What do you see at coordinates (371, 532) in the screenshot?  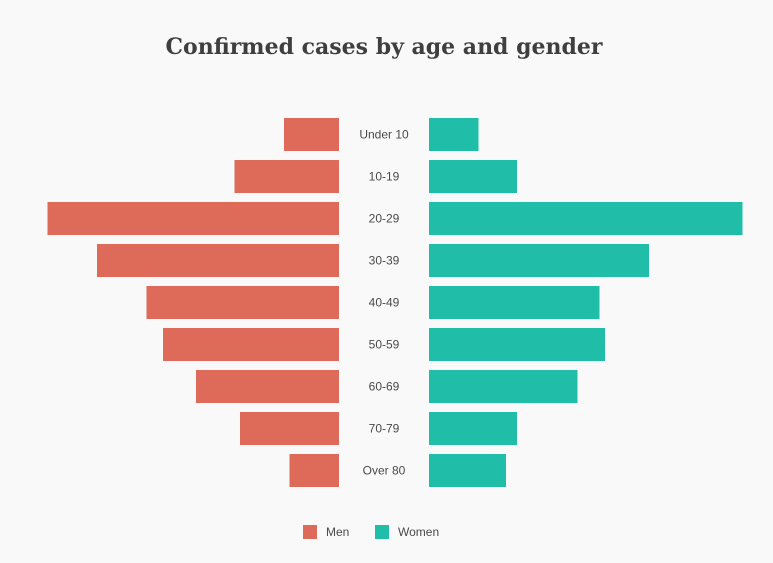 I see `legend: Men Women` at bounding box center [371, 532].